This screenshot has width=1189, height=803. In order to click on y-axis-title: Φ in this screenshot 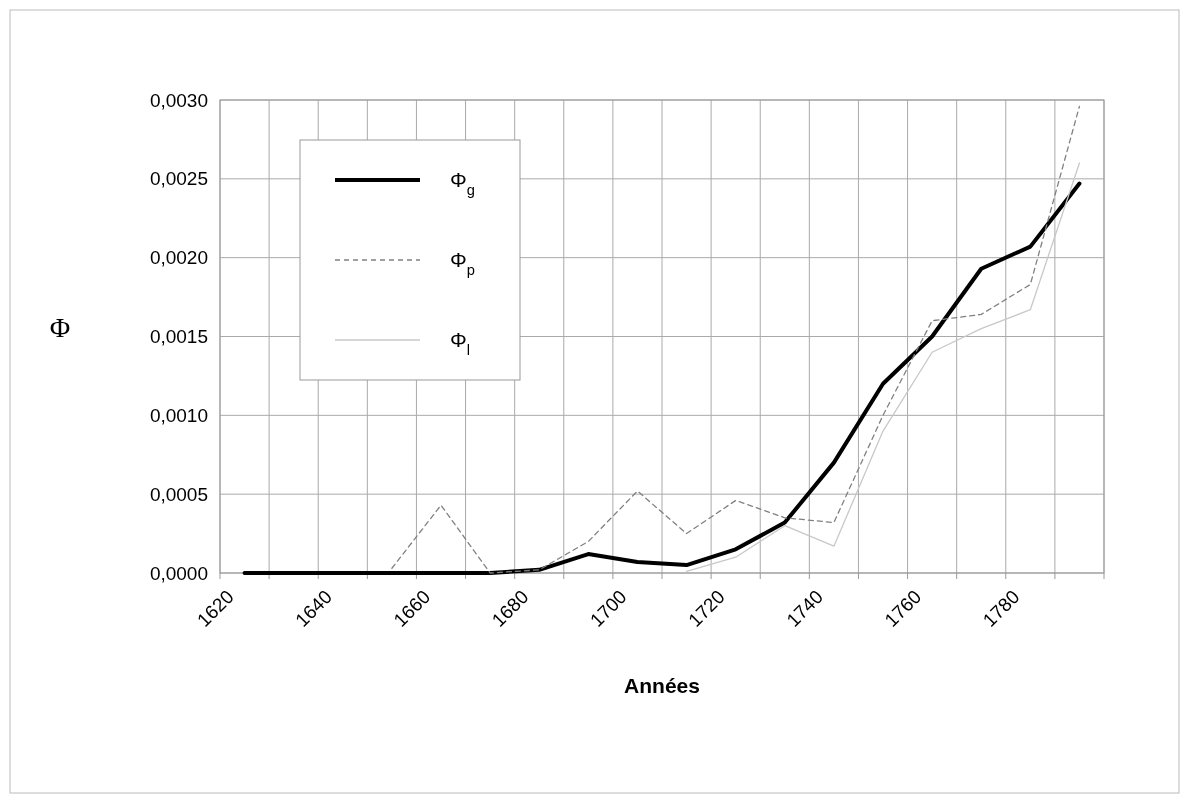, I will do `click(60, 327)`.